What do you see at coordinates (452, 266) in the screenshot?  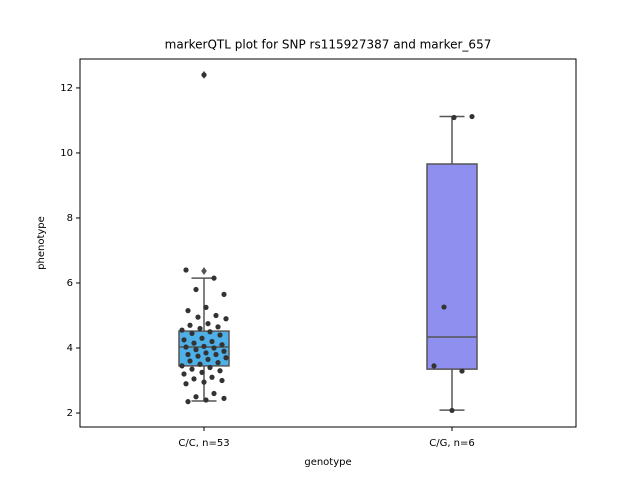 I see `box` at bounding box center [452, 266].